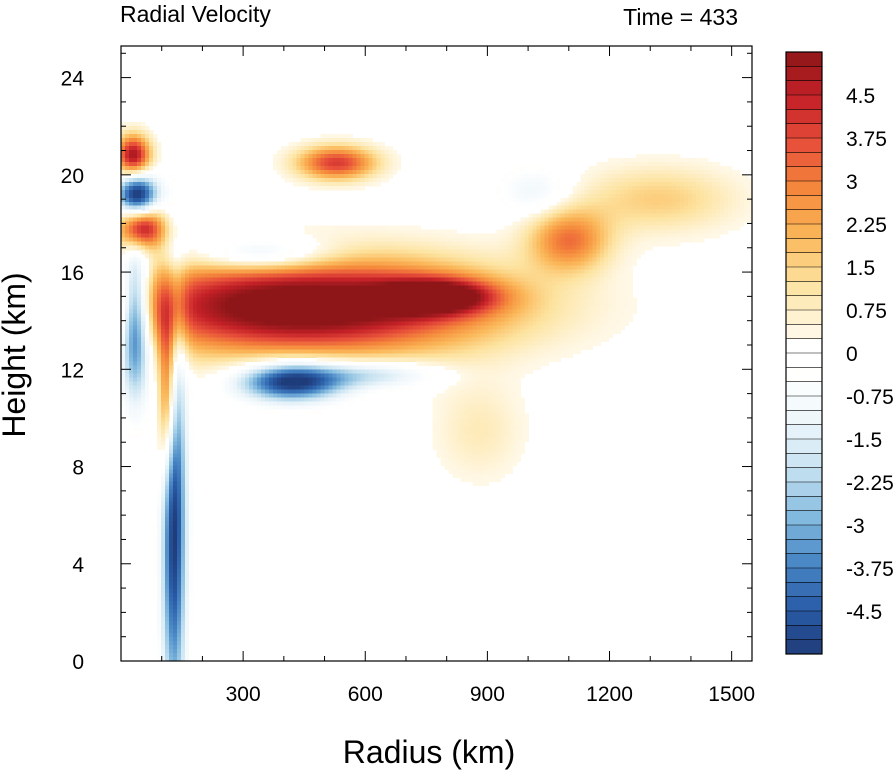 The width and height of the screenshot is (895, 774). What do you see at coordinates (870, 569) in the screenshot?
I see `colorbar-label: -3.75` at bounding box center [870, 569].